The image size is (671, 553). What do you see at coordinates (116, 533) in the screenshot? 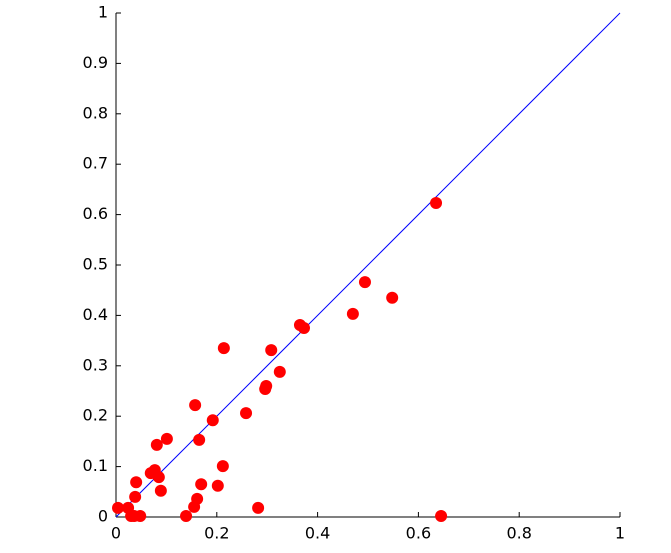
I see `x-tick-label: 0` at bounding box center [116, 533].